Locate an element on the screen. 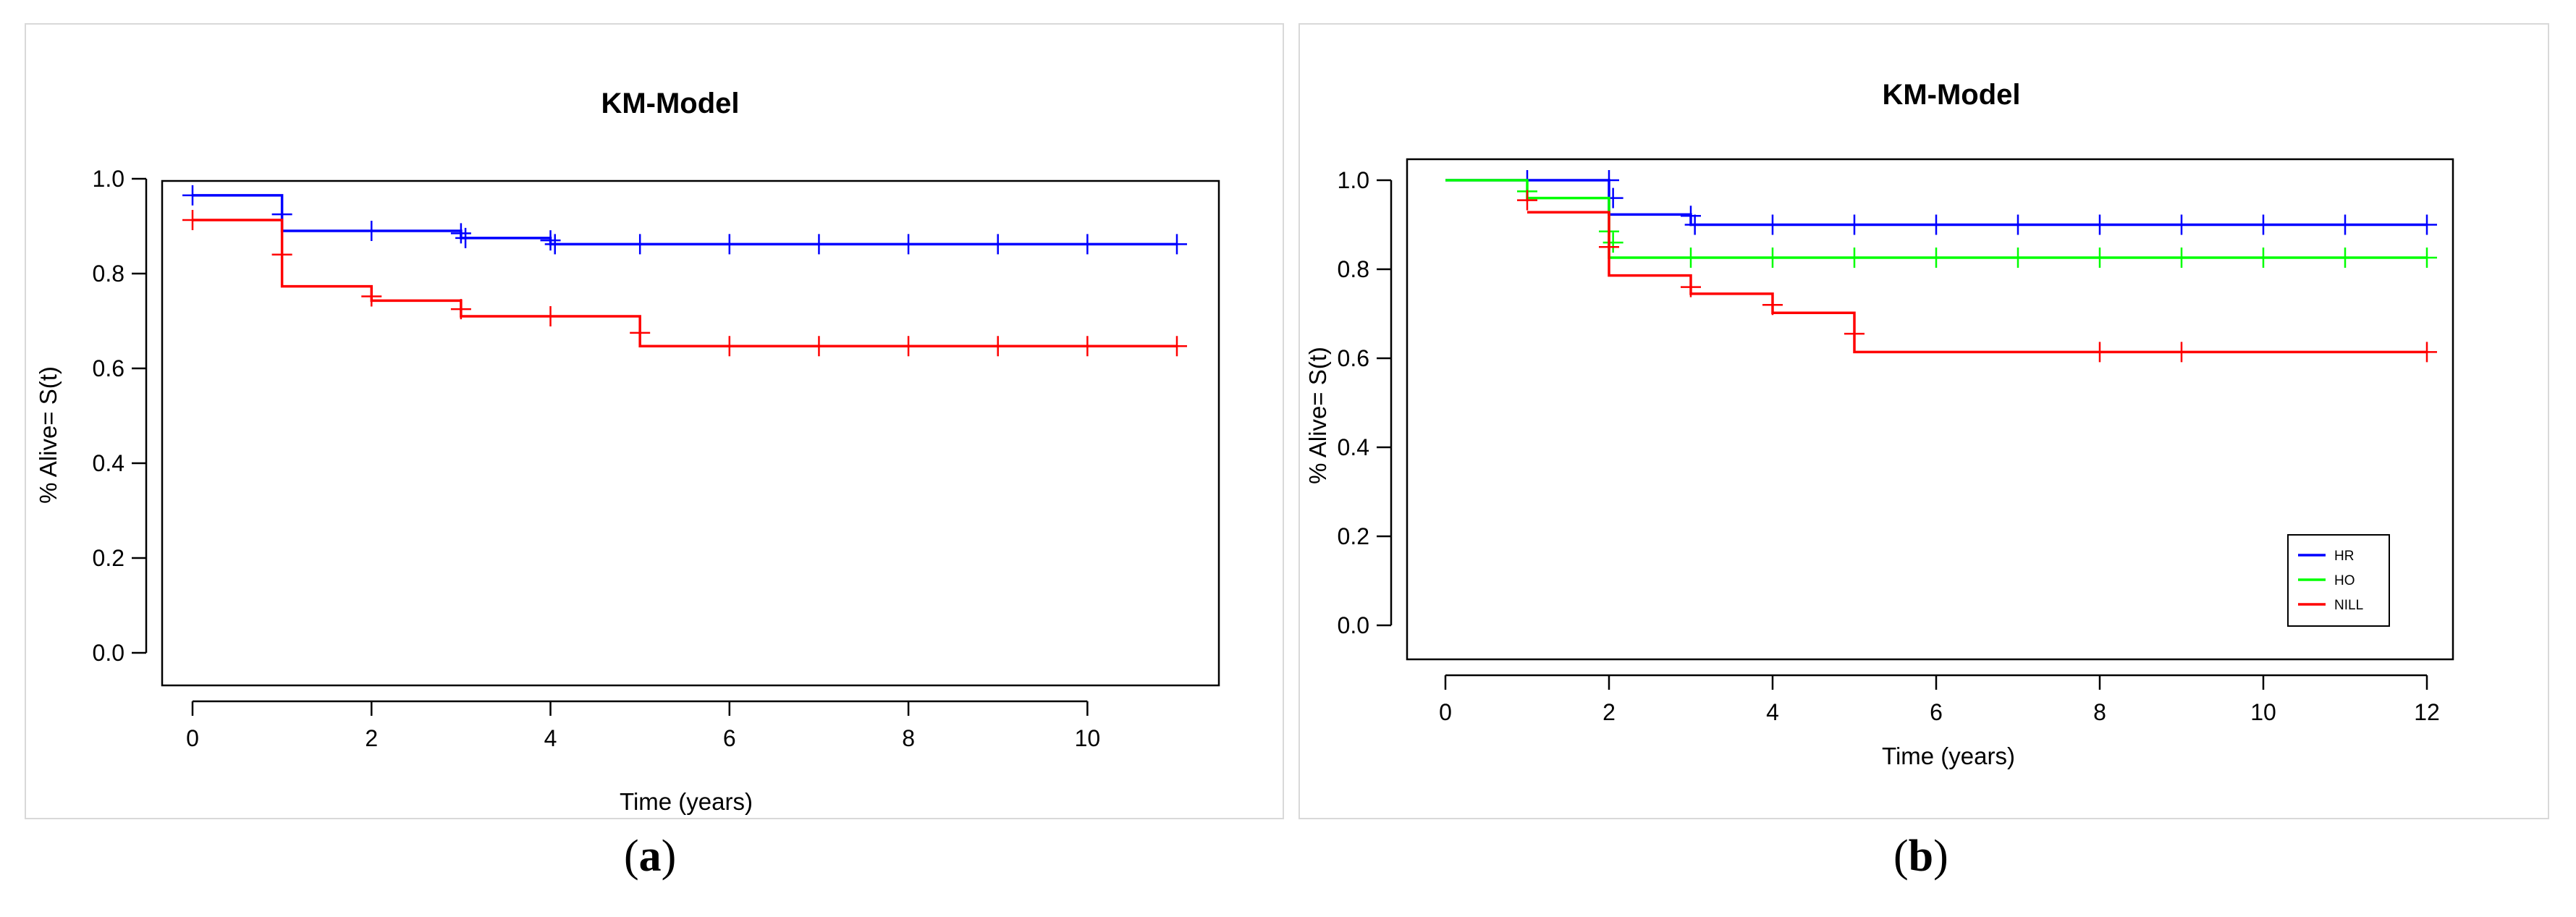 The width and height of the screenshot is (2576, 917). y-tick-label: 0.4 is located at coordinates (1353, 447).